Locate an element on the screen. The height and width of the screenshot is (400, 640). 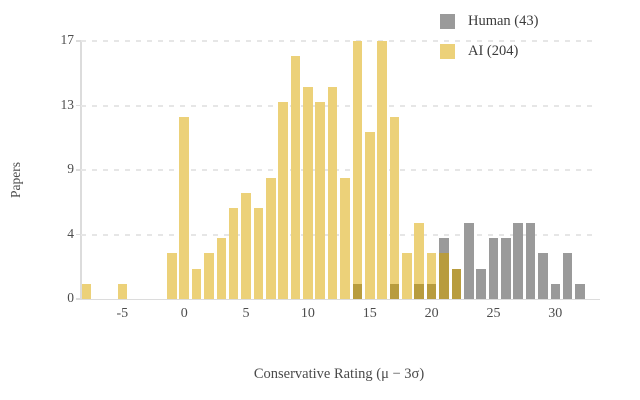
overlap-bar-x21 is located at coordinates (444, 276).